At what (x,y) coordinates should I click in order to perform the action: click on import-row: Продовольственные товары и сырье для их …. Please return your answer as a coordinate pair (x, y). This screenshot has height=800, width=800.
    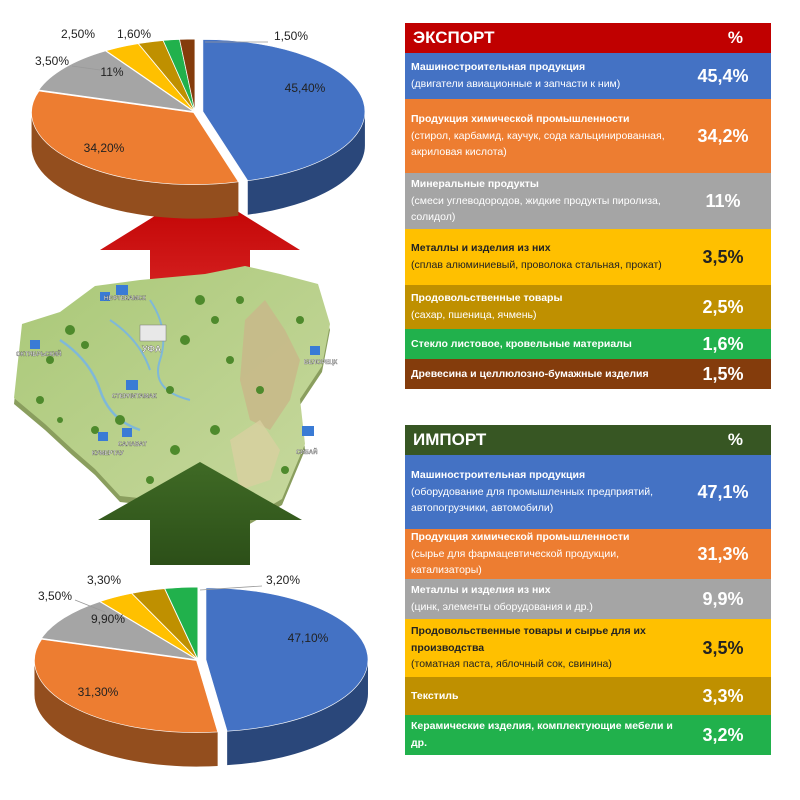
    Looking at the image, I should click on (588, 648).